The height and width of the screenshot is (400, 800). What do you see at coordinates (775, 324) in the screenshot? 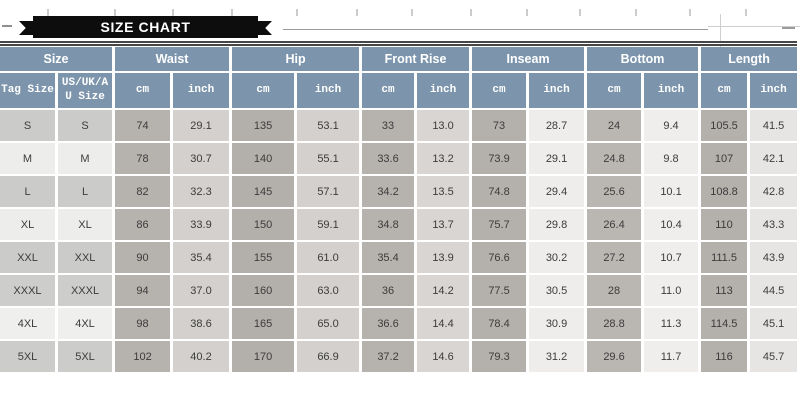
I see `measurement-cell: 45.1` at bounding box center [775, 324].